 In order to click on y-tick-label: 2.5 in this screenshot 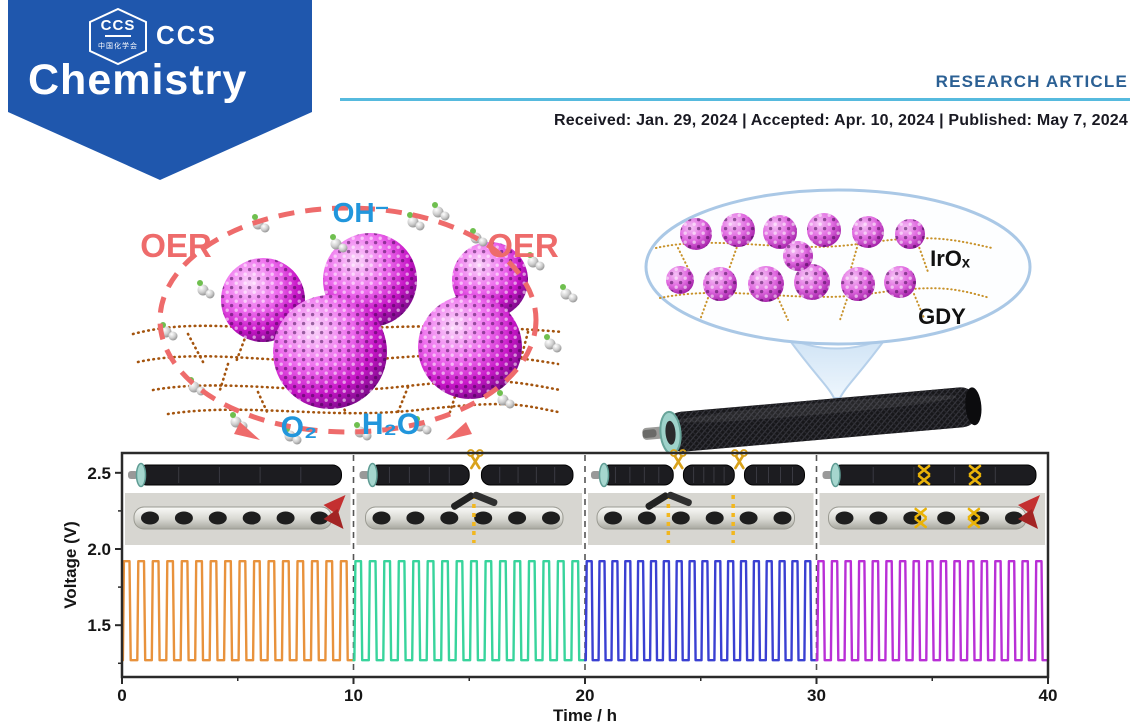, I will do `click(99, 473)`.